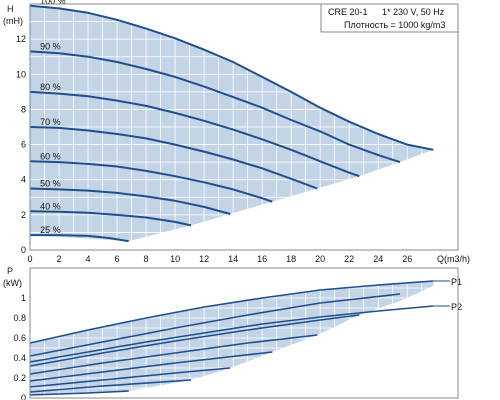  Describe the element at coordinates (50, 122) in the screenshot. I see `speed-curve-label: 70 %` at that location.